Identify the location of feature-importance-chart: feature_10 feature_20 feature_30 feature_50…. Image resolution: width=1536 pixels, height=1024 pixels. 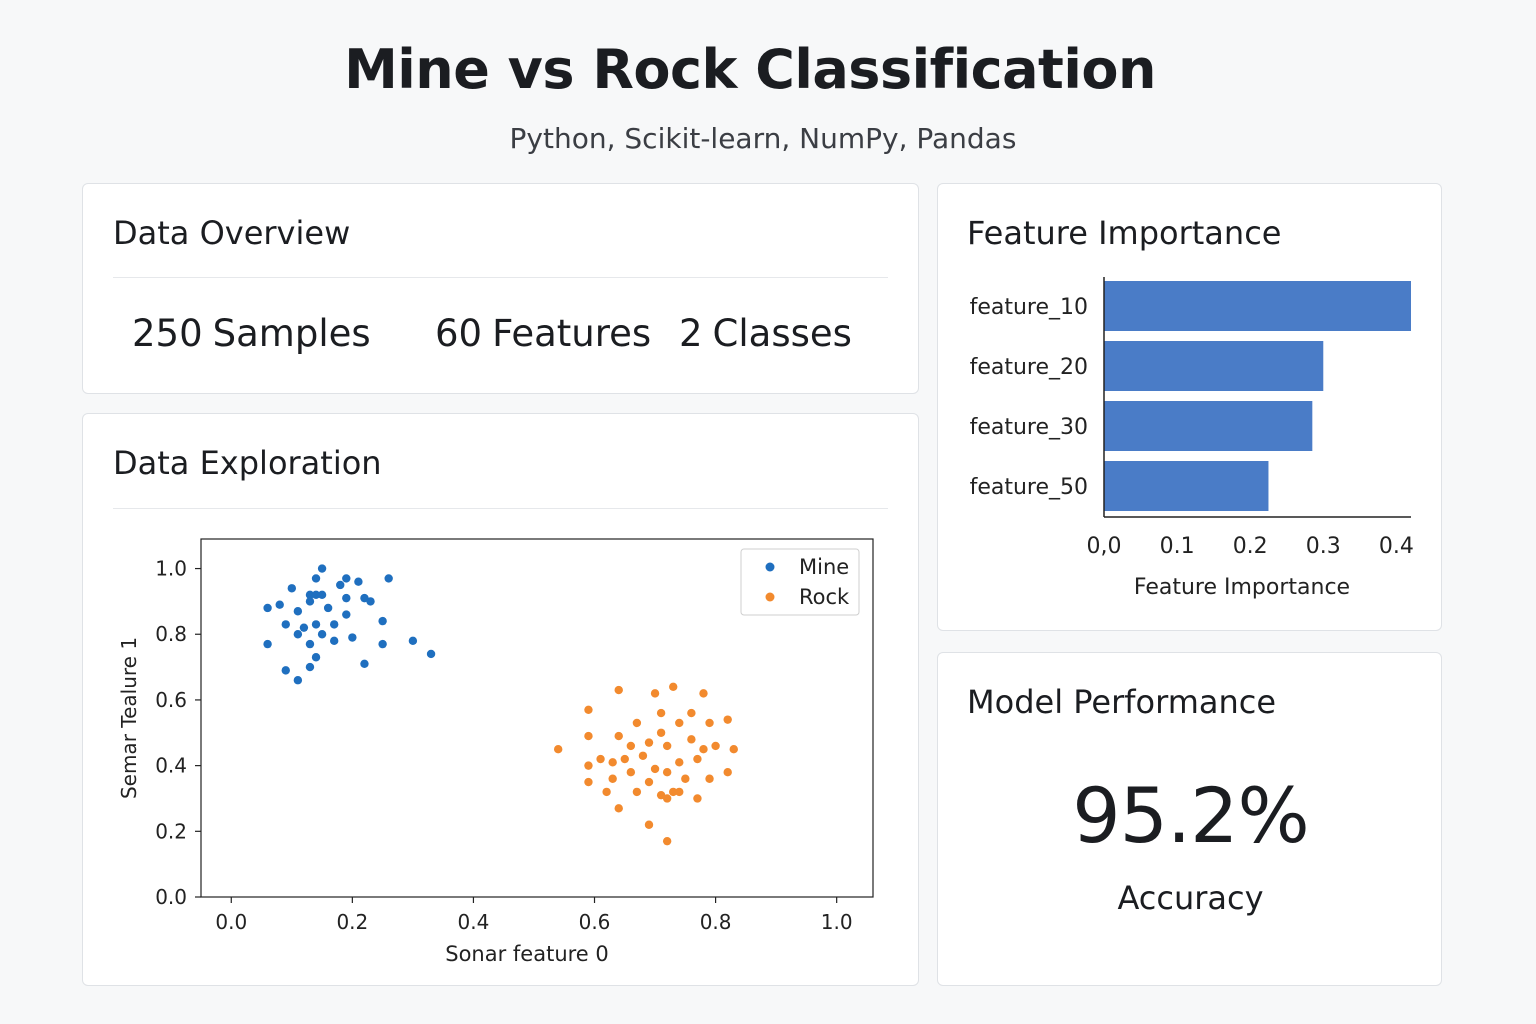
(1192, 438).